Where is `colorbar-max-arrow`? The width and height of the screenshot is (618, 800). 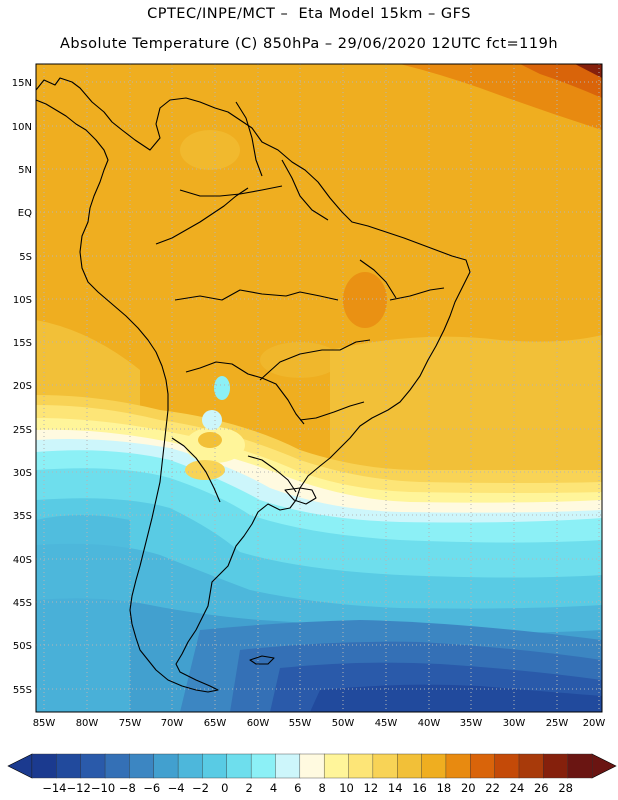
colorbar-max-arrow is located at coordinates (604, 766).